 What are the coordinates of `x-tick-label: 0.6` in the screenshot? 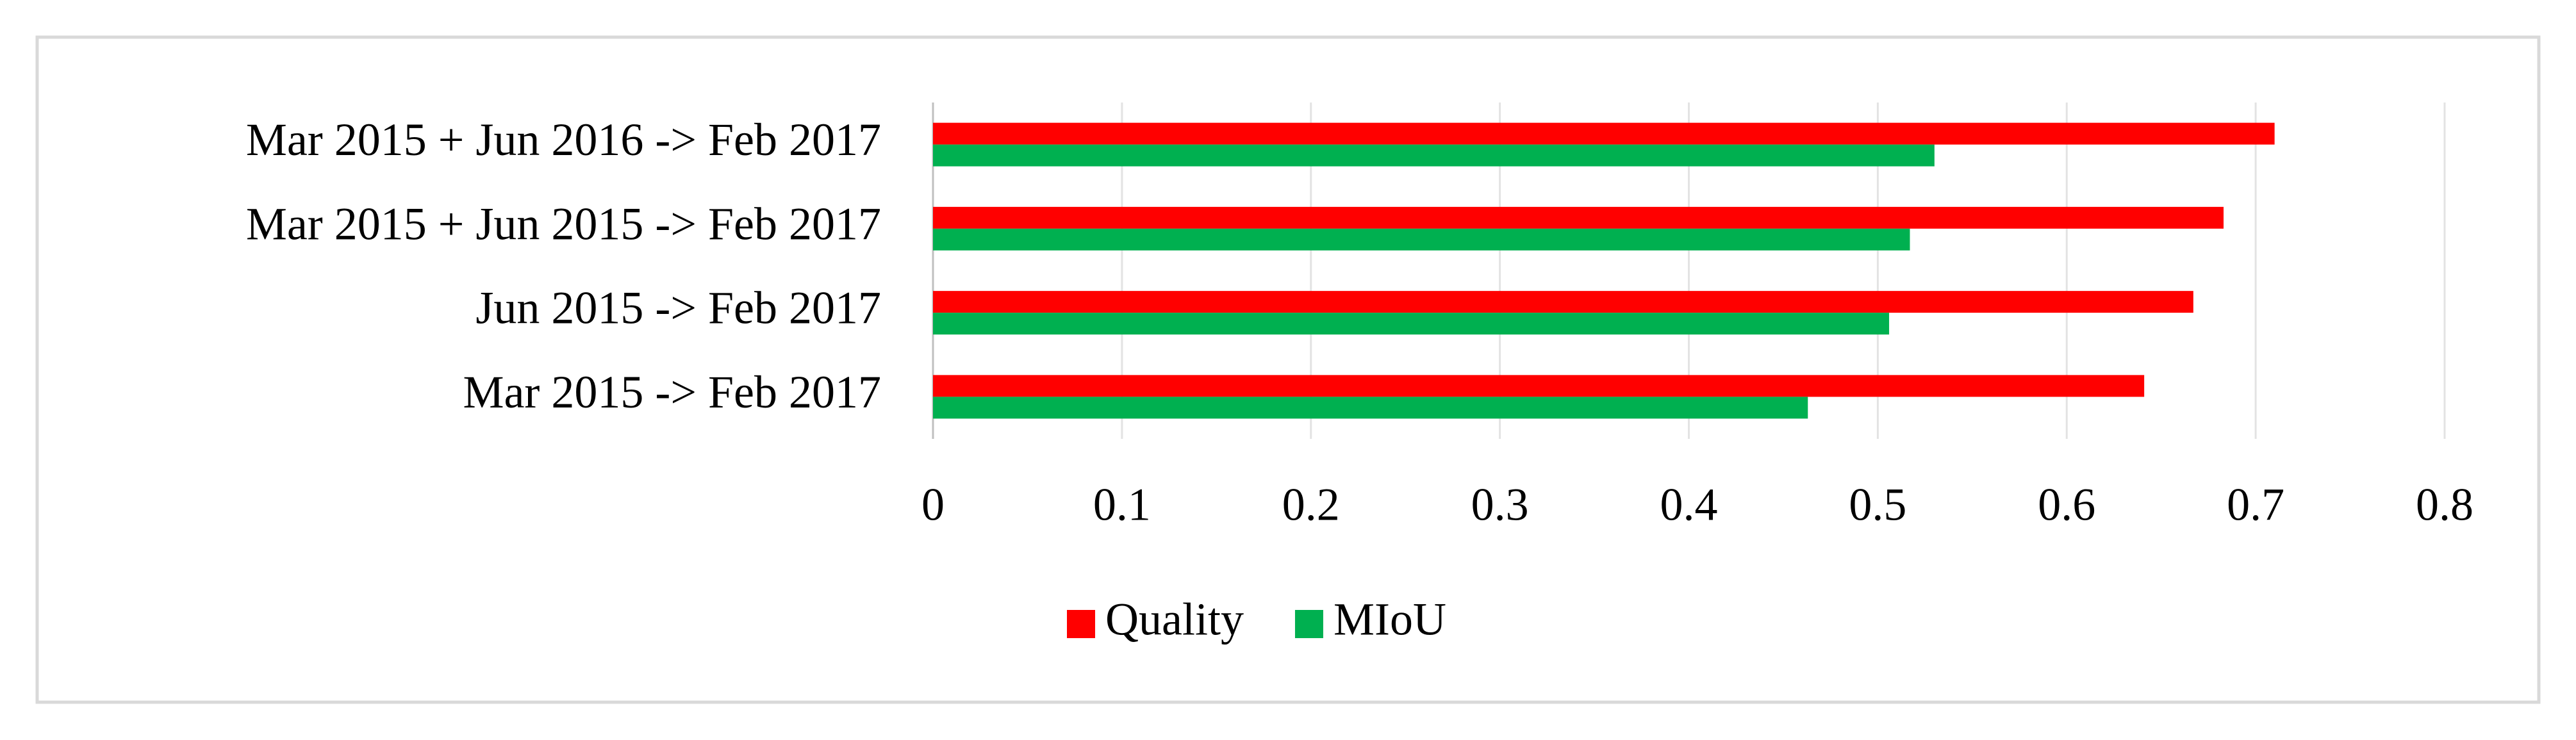 It's located at (2066, 504).